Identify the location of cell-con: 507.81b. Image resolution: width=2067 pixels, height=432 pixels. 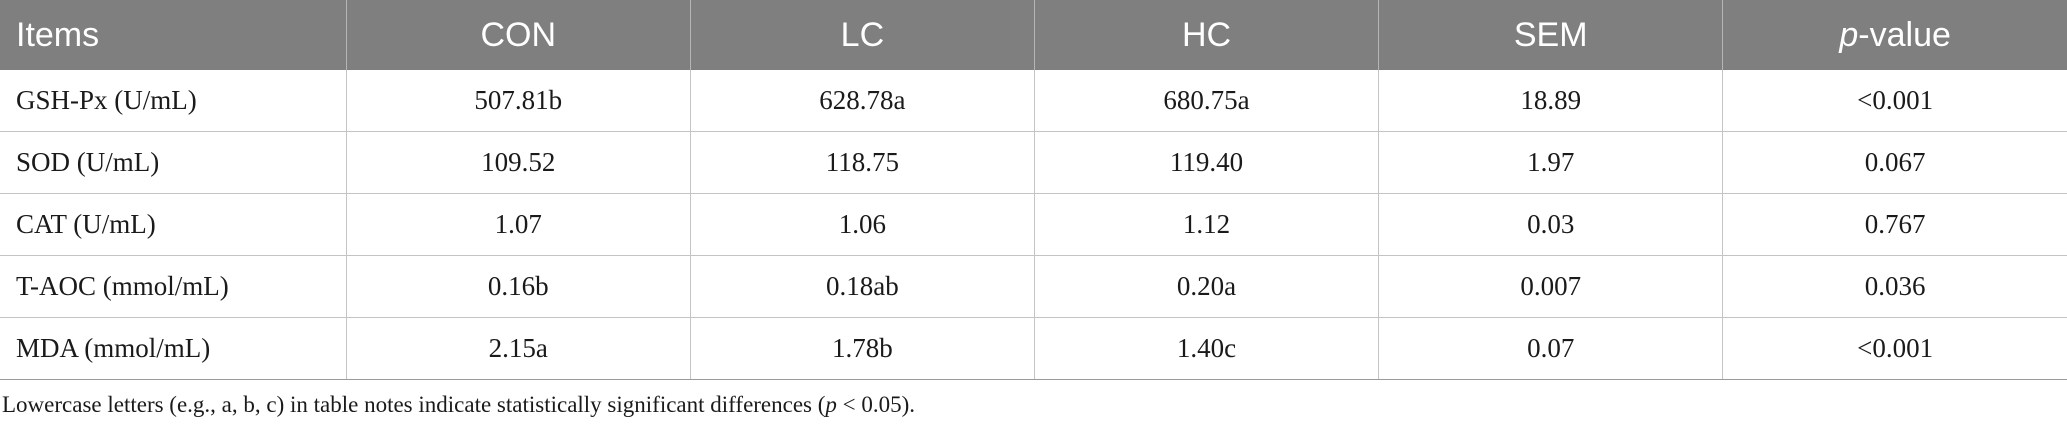
(518, 101).